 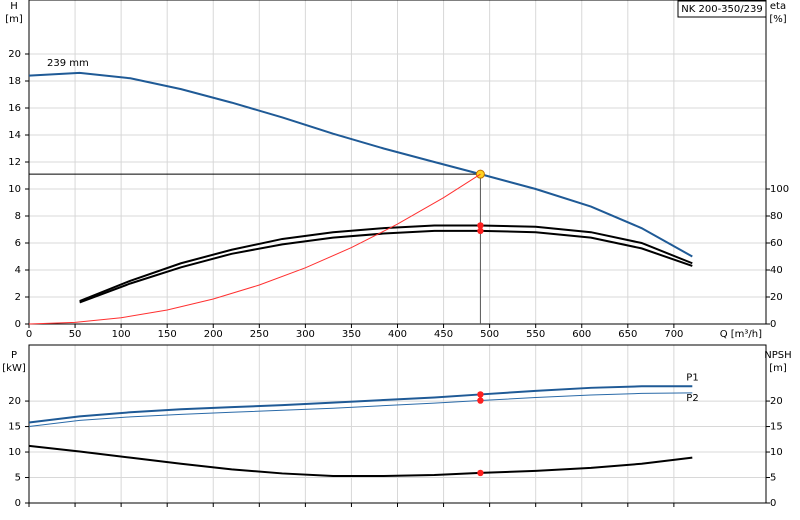 What do you see at coordinates (776, 243) in the screenshot?
I see `y2-tick-label: 60` at bounding box center [776, 243].